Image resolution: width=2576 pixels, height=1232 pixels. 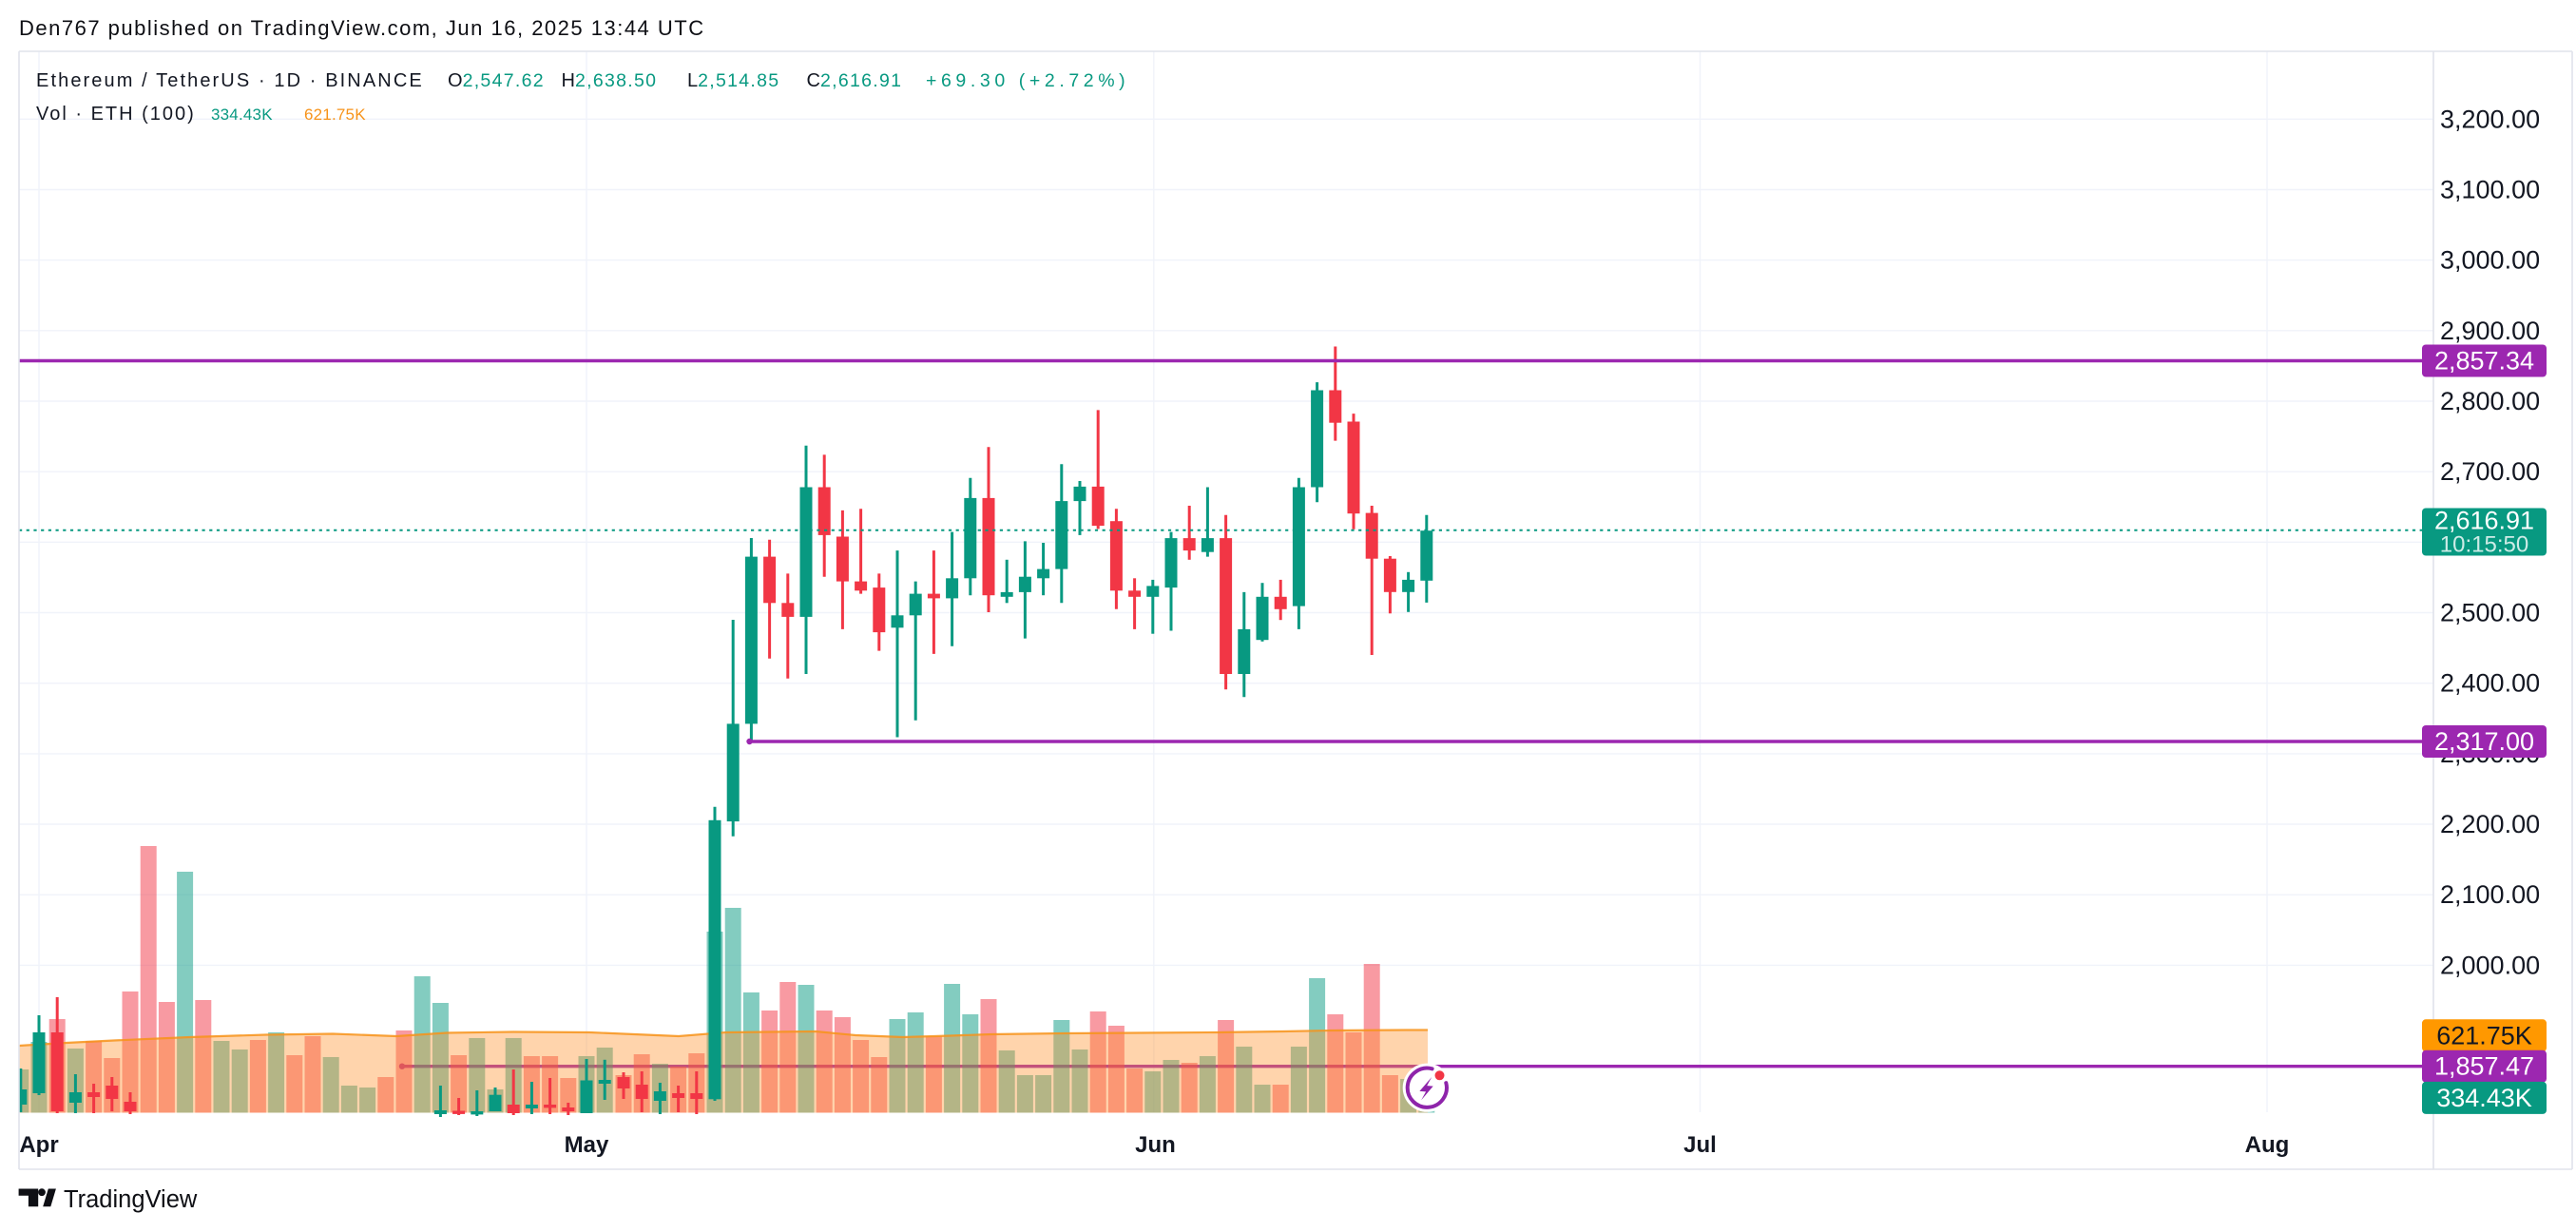 I want to click on svg-text: Aug, so click(x=2267, y=1145).